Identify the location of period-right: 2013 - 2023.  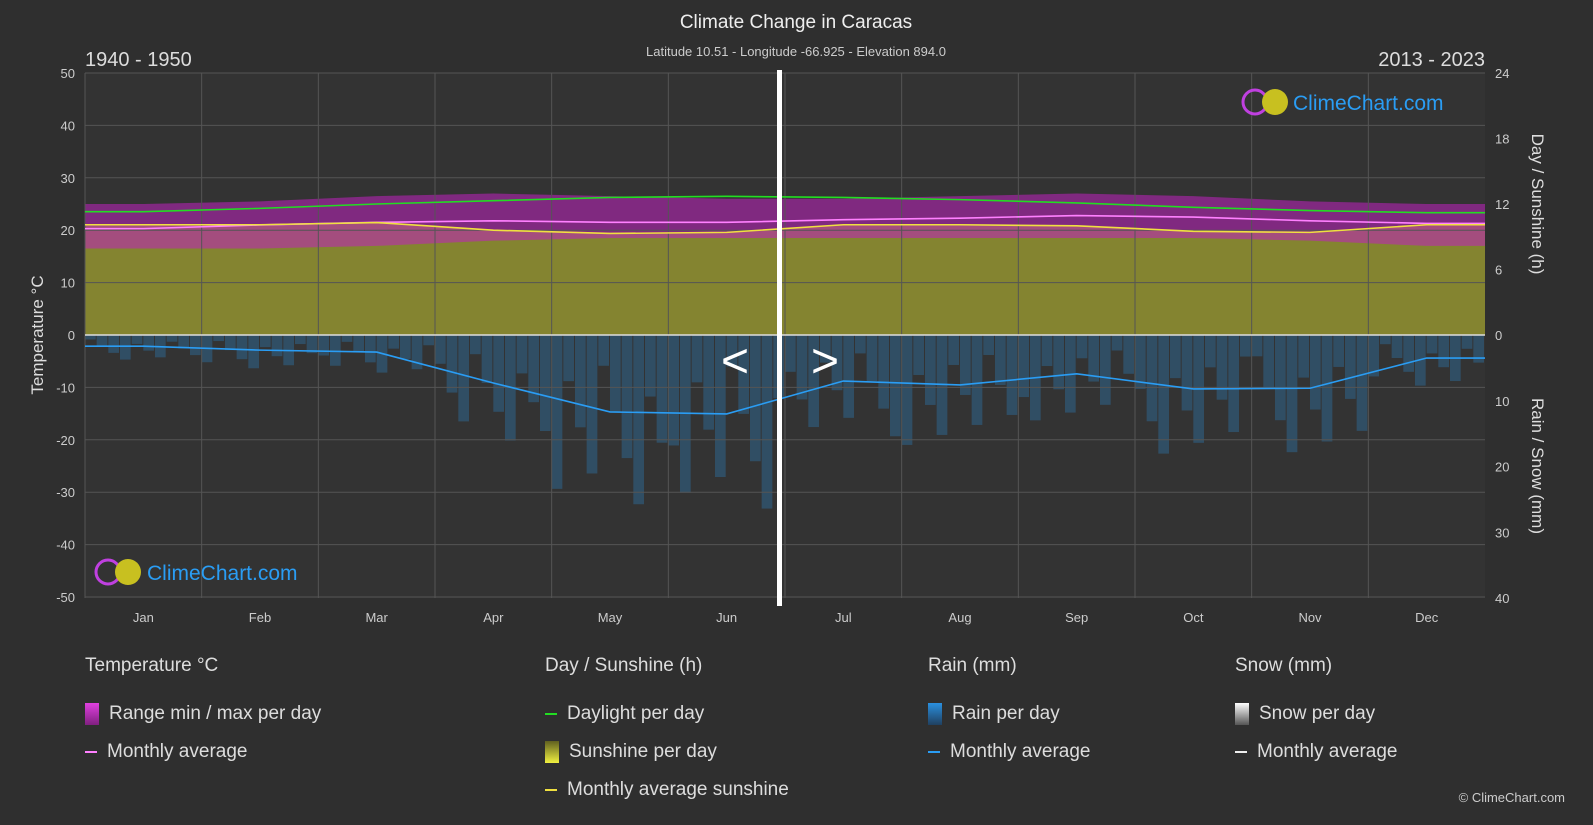
(1431, 60).